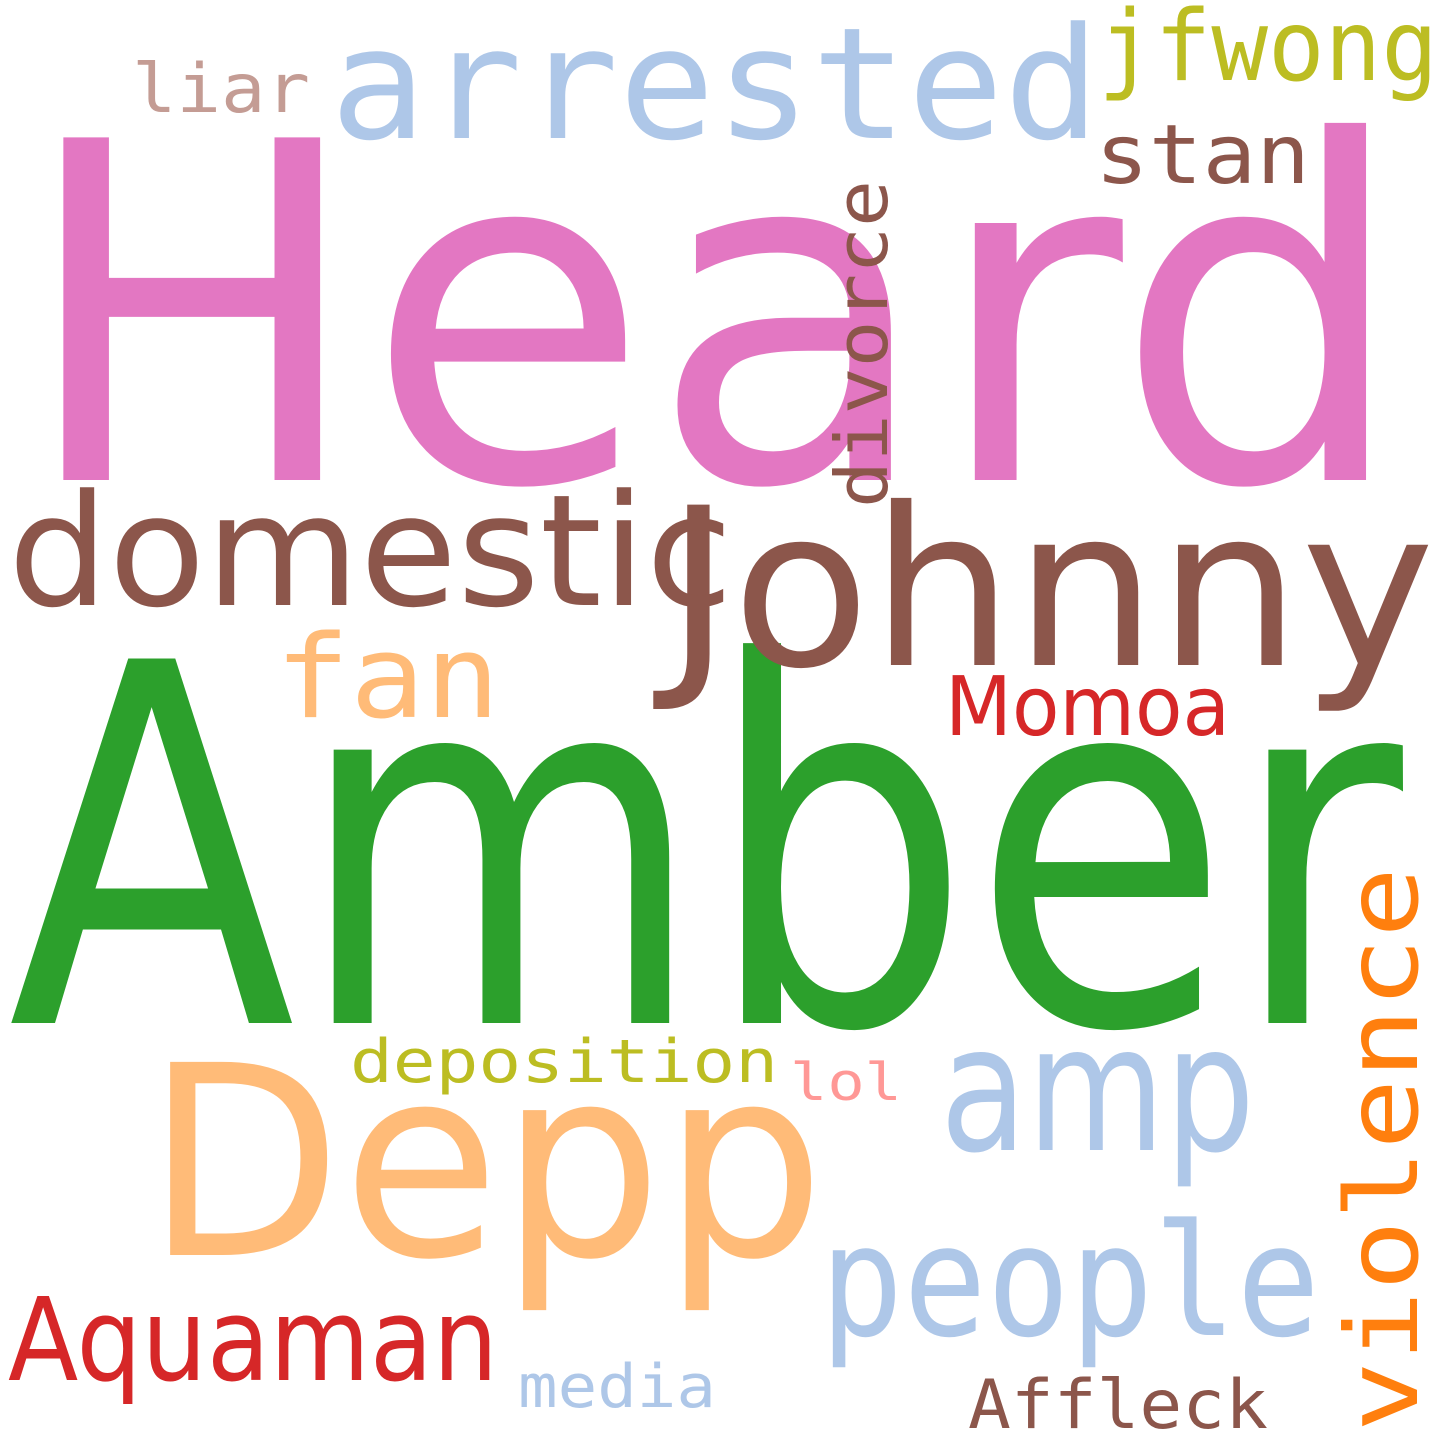 This screenshot has height=1440, width=1440. Describe the element at coordinates (1087, 707) in the screenshot. I see `word-momoa: Momoa` at that location.